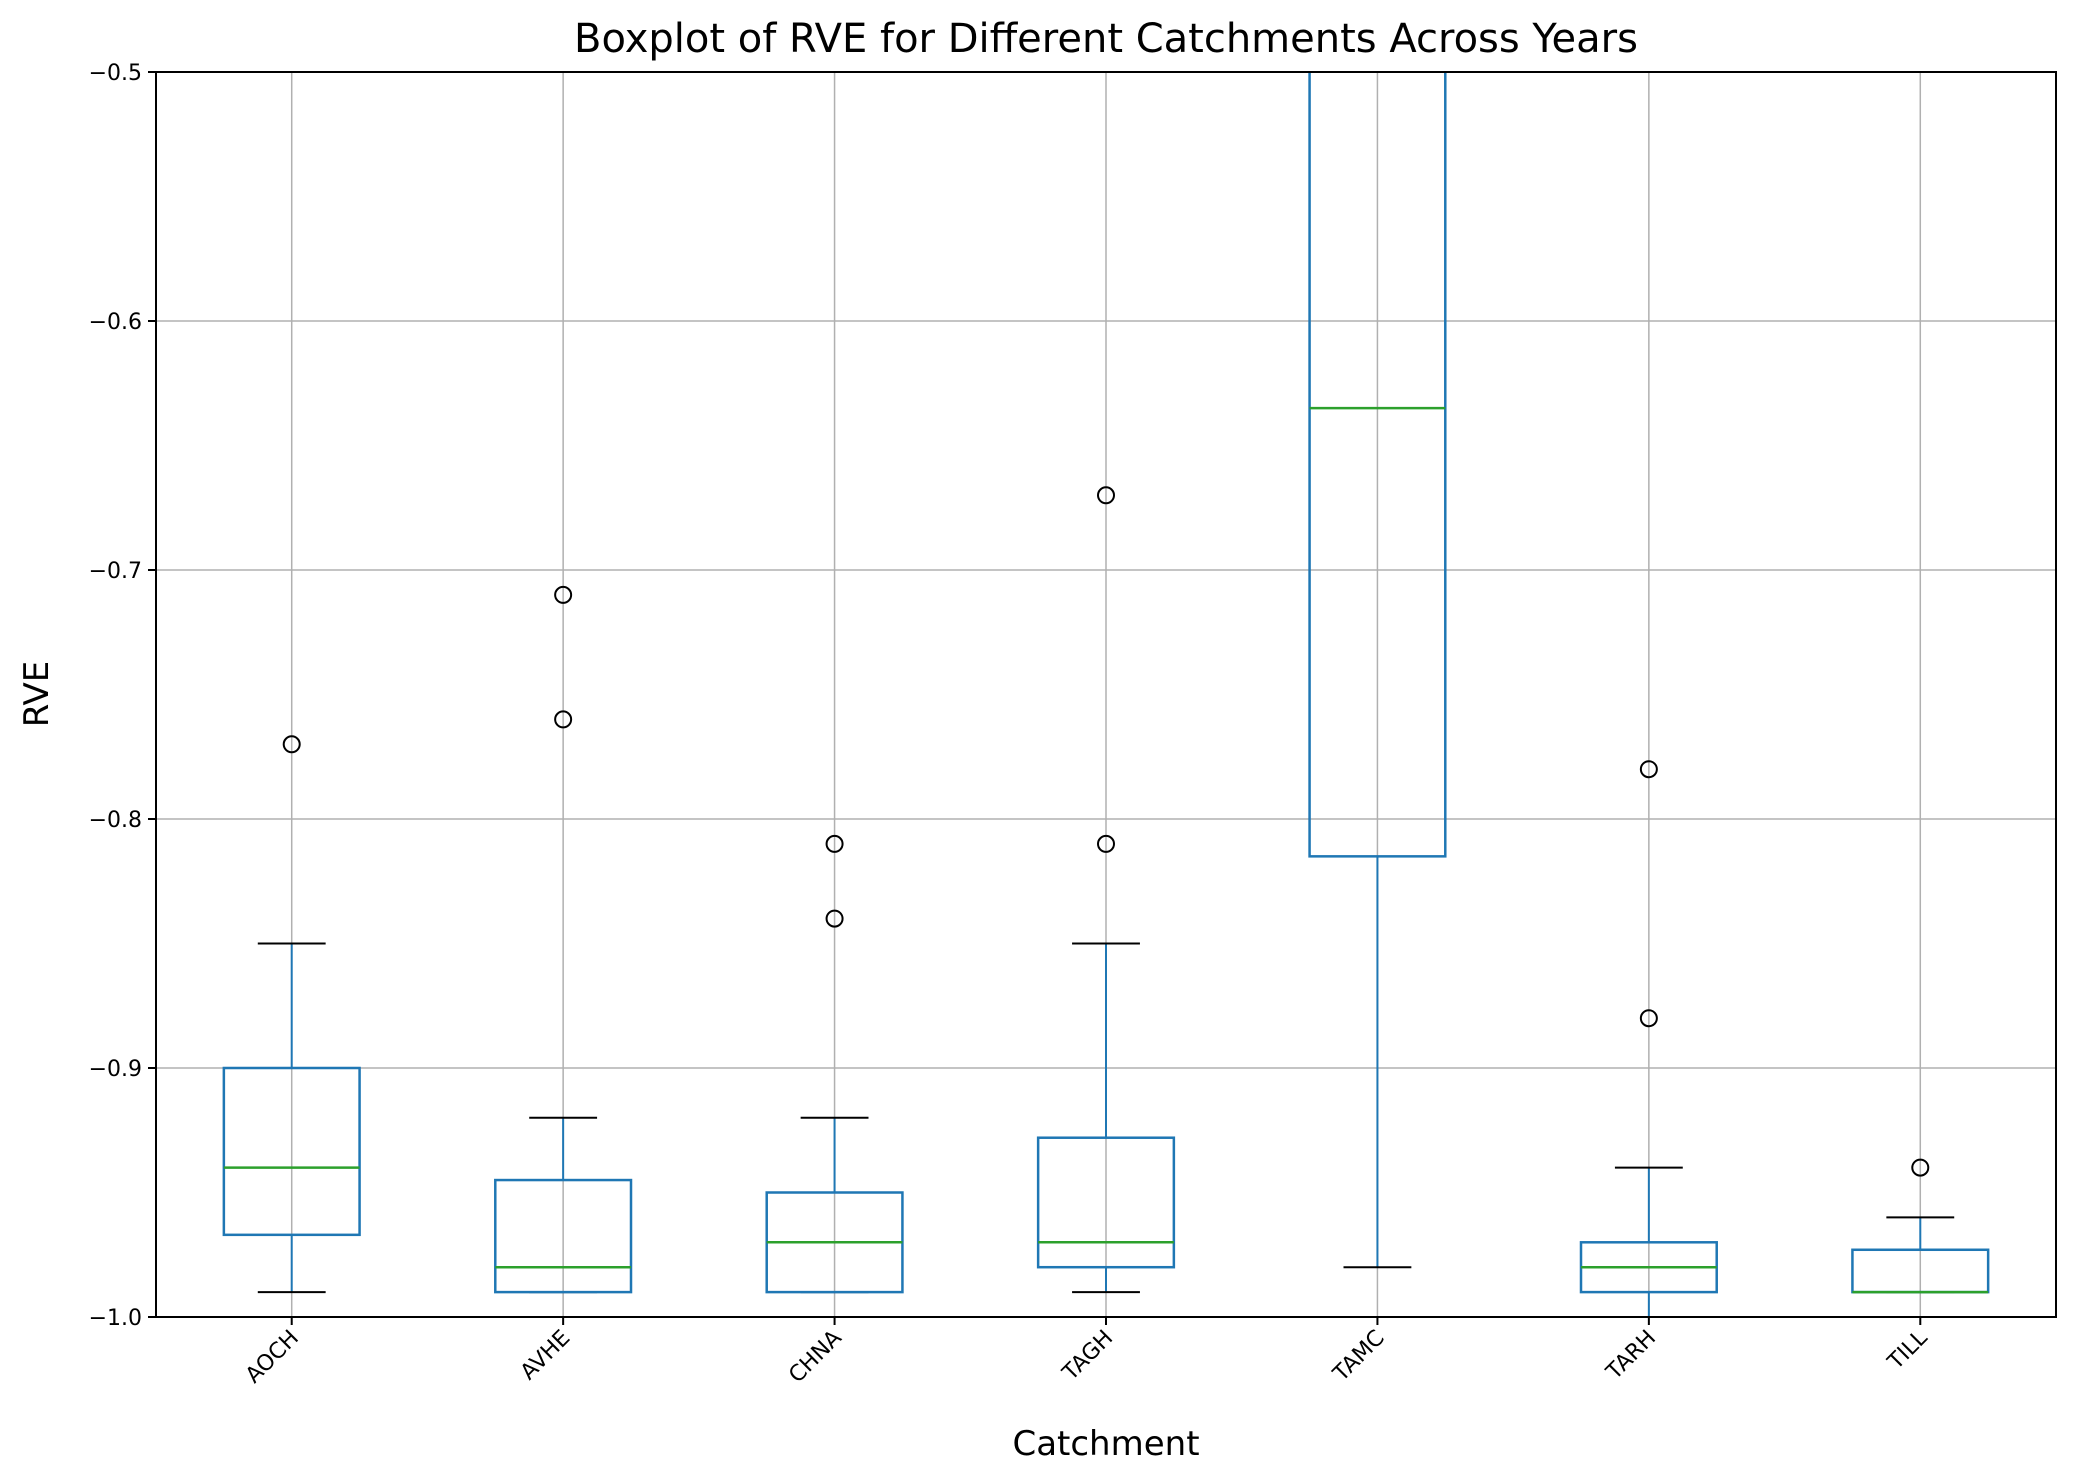 Image resolution: width=2094 pixels, height=1475 pixels. What do you see at coordinates (1106, 890) in the screenshot?
I see `box-group-tagh` at bounding box center [1106, 890].